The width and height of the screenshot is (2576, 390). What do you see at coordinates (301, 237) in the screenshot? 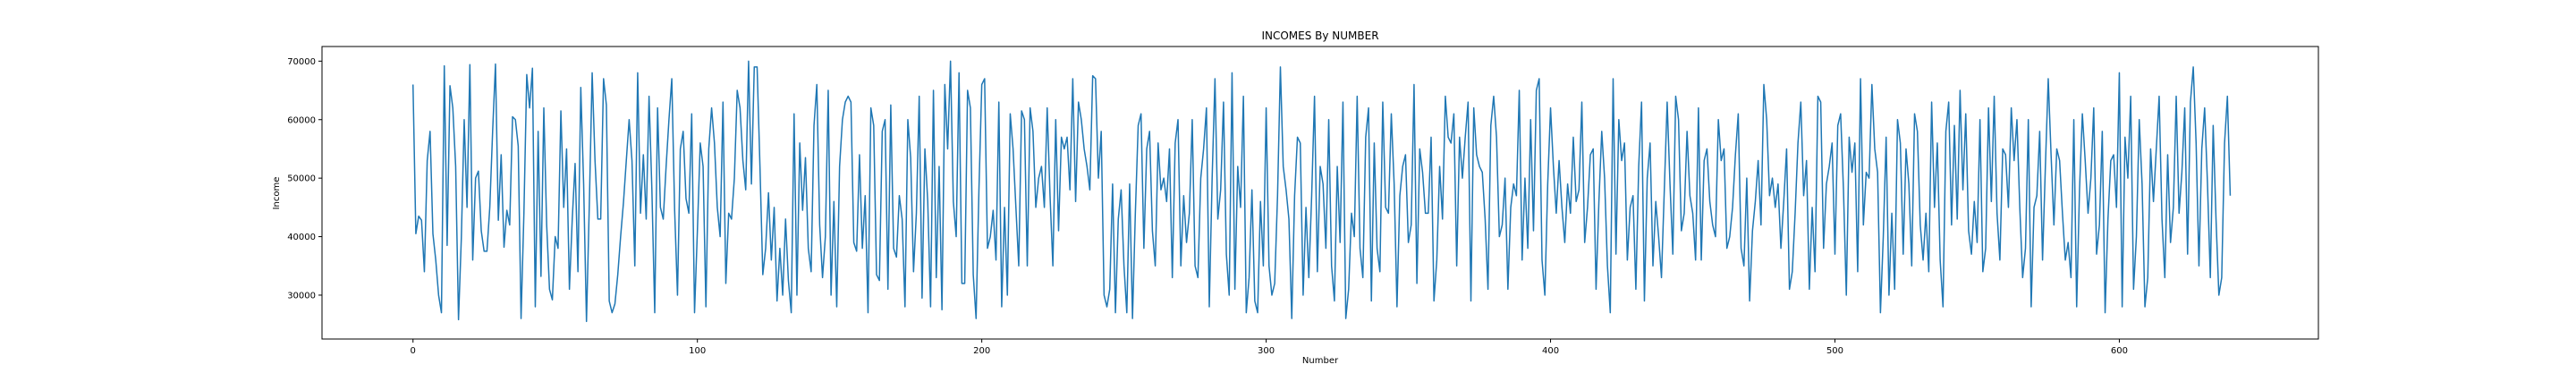
I see `y-tick-label: 40000` at bounding box center [301, 237].